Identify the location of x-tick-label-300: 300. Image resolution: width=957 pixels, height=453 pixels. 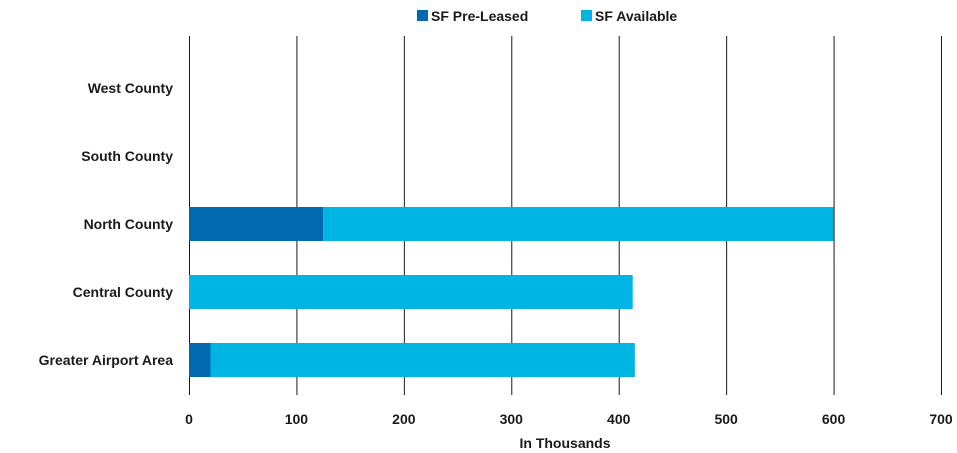
(512, 419).